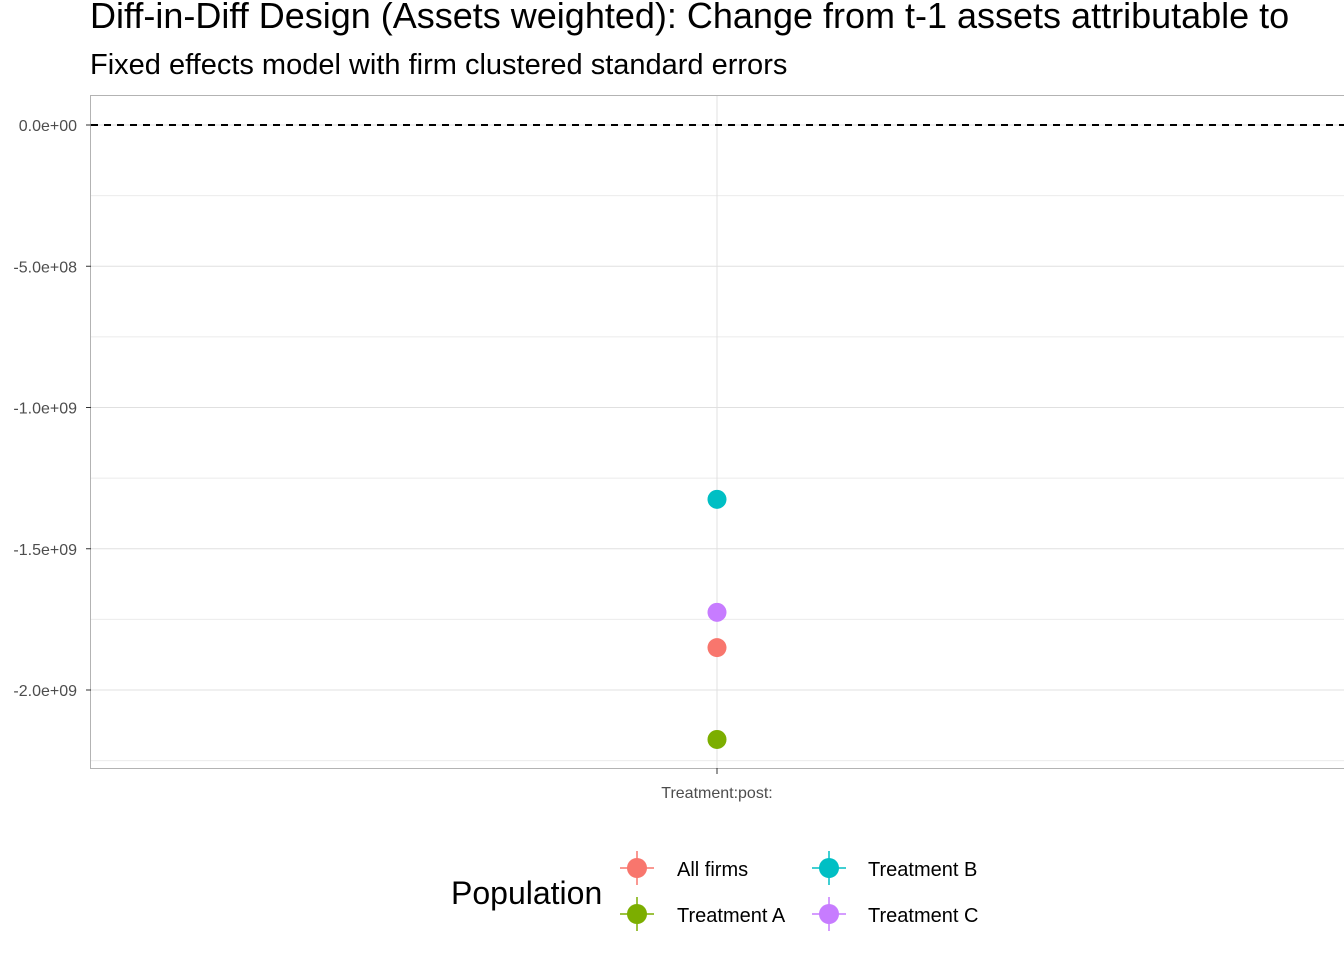  What do you see at coordinates (48, 126) in the screenshot?
I see `y-tick-label: 0.0e+00` at bounding box center [48, 126].